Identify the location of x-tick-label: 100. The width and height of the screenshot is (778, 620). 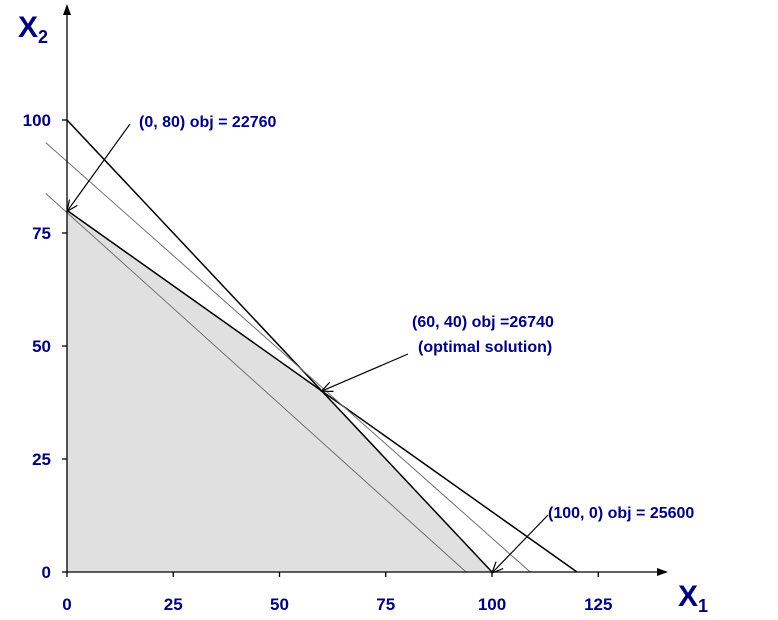
(492, 604).